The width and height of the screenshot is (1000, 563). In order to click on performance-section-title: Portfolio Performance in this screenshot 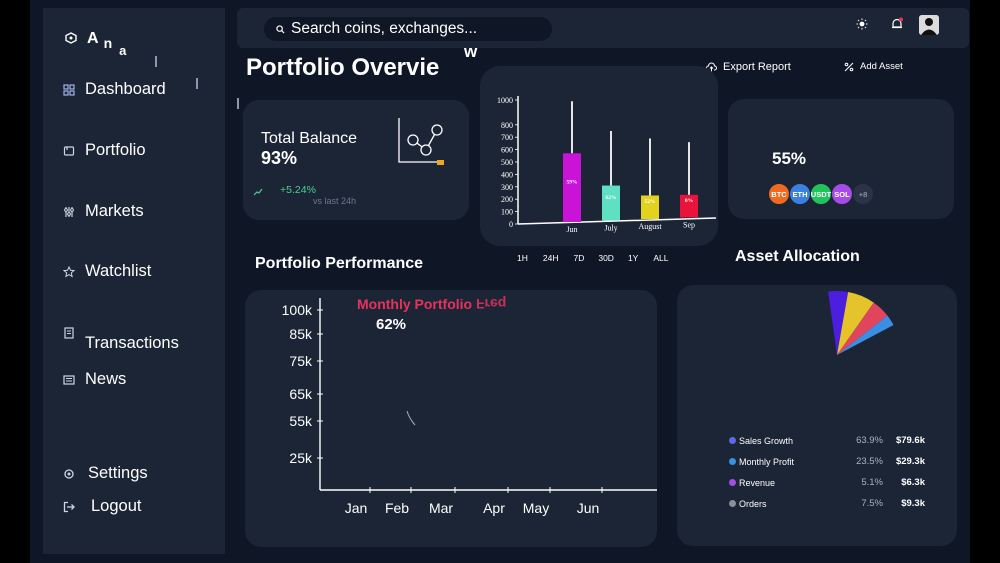, I will do `click(339, 263)`.